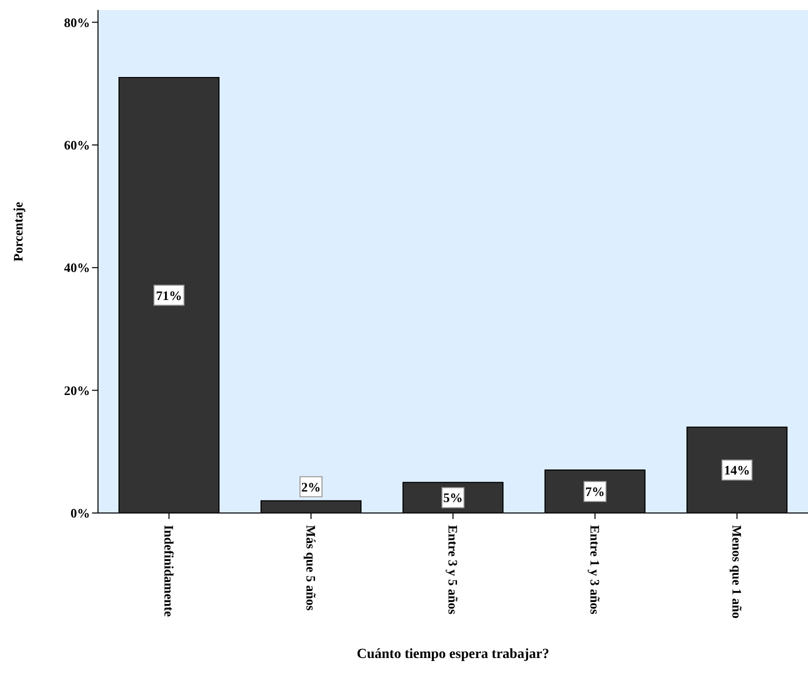 This screenshot has width=808, height=681. Describe the element at coordinates (311, 486) in the screenshot. I see `data-label: 2%` at that location.